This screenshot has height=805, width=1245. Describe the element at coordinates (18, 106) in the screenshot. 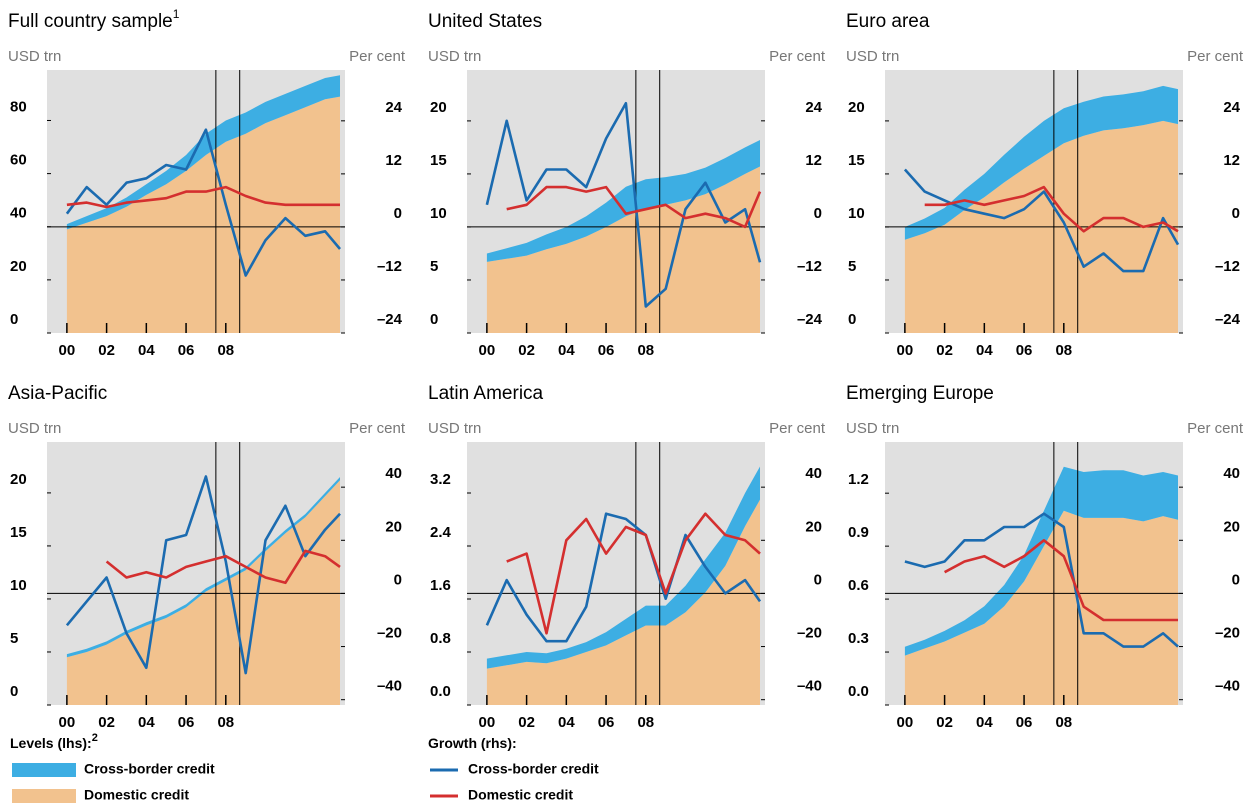

I see `y-tick-label: 80` at that location.